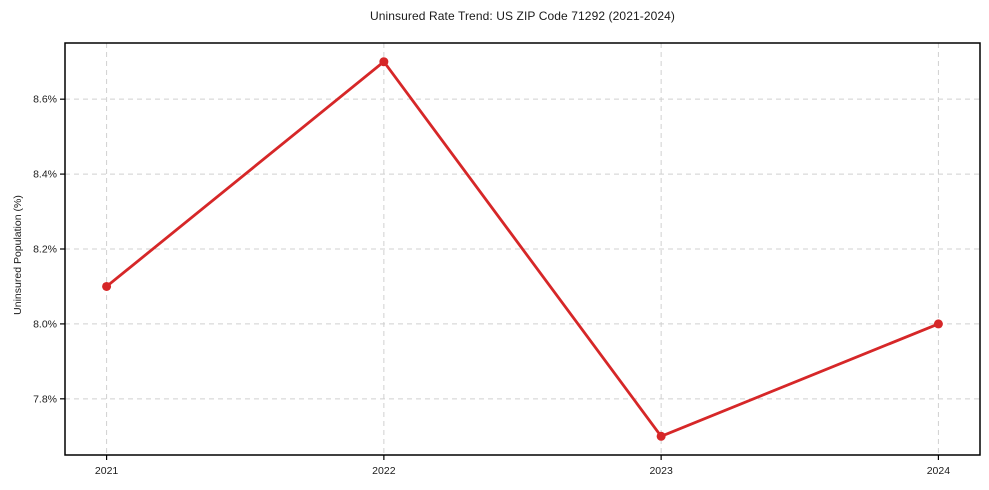  What do you see at coordinates (45, 324) in the screenshot?
I see `y-tick-label-1: 8.0%` at bounding box center [45, 324].